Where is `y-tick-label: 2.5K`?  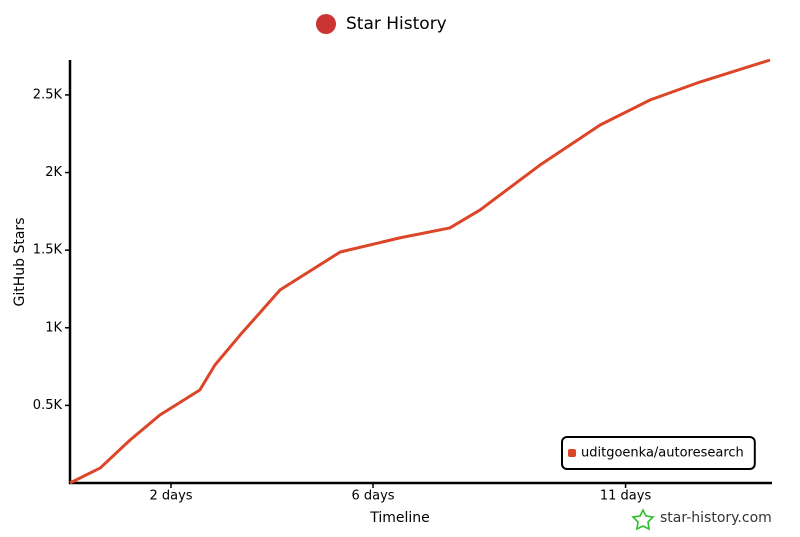
y-tick-label: 2.5K is located at coordinates (48, 94).